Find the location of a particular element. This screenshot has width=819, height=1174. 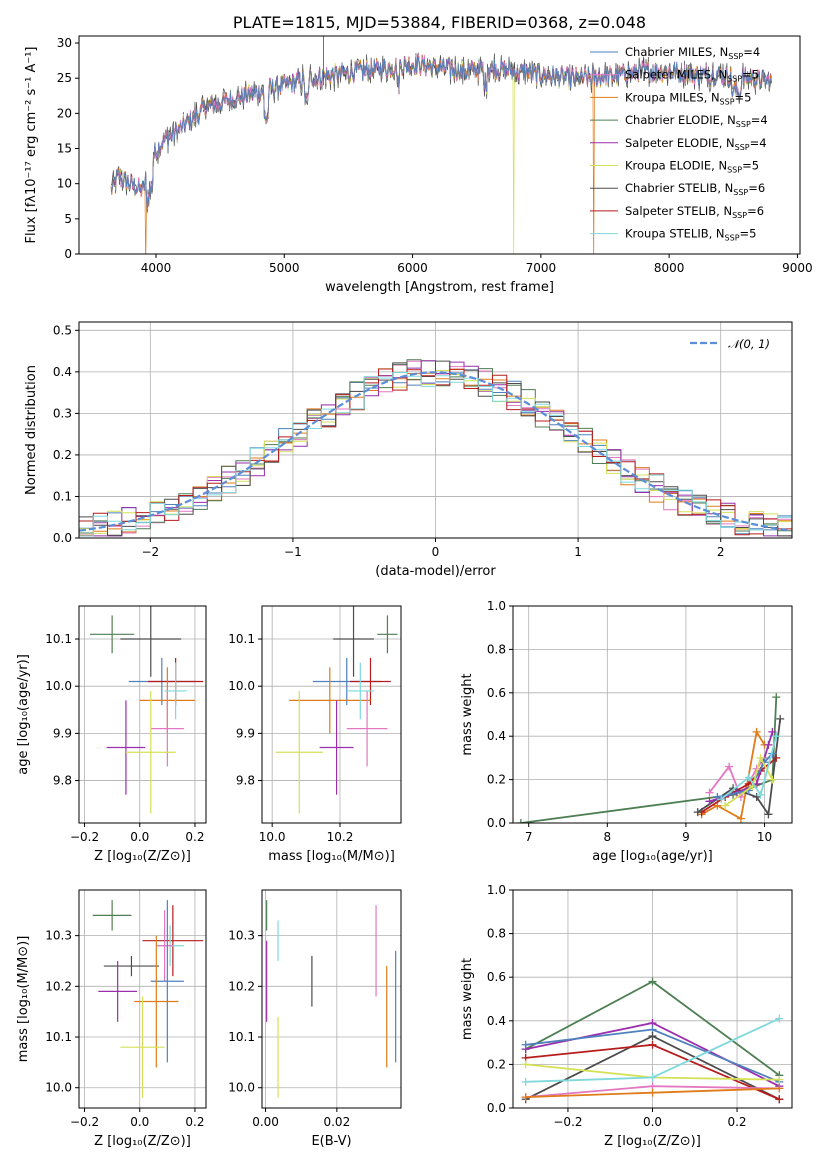

plot-area-mass-vs-Z is located at coordinates (148, 999).